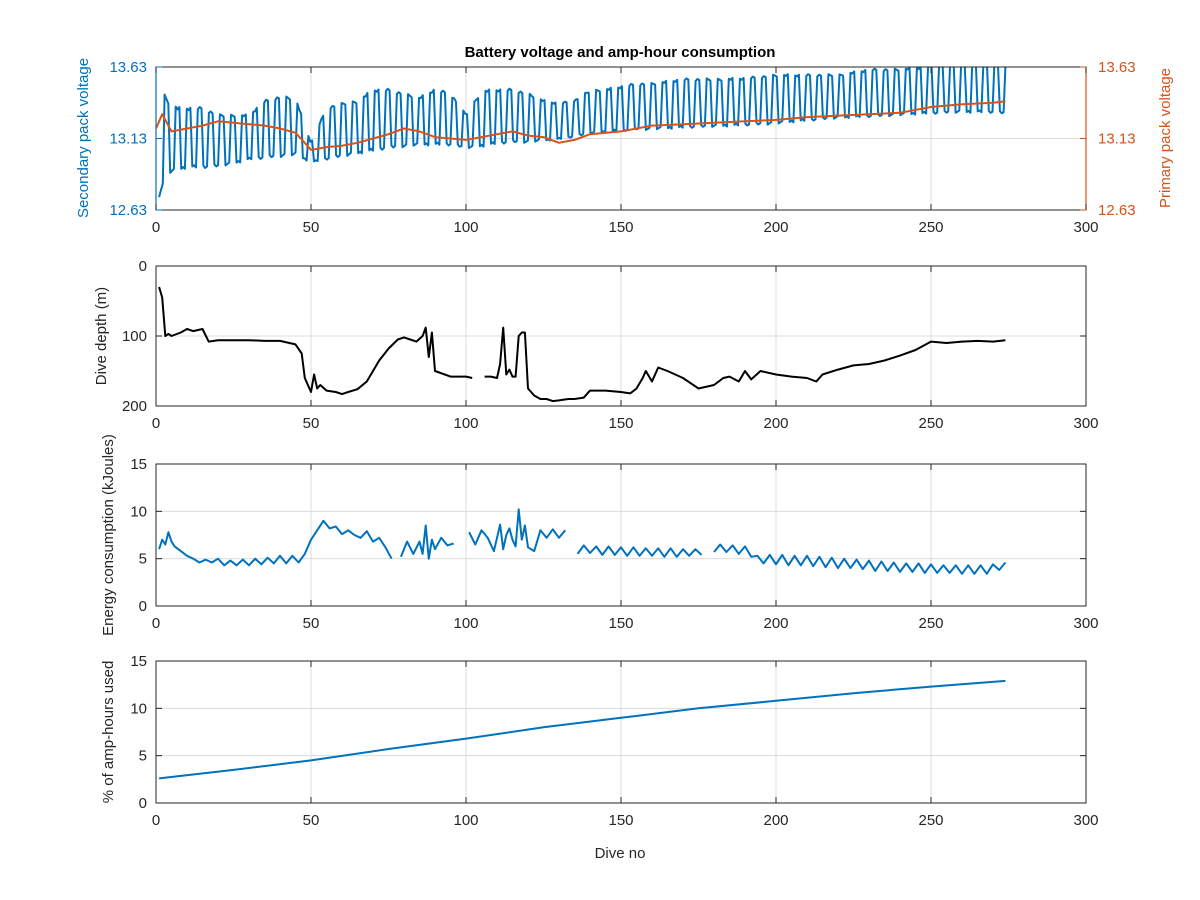  I want to click on y-tick-label: 200, so click(134, 406).